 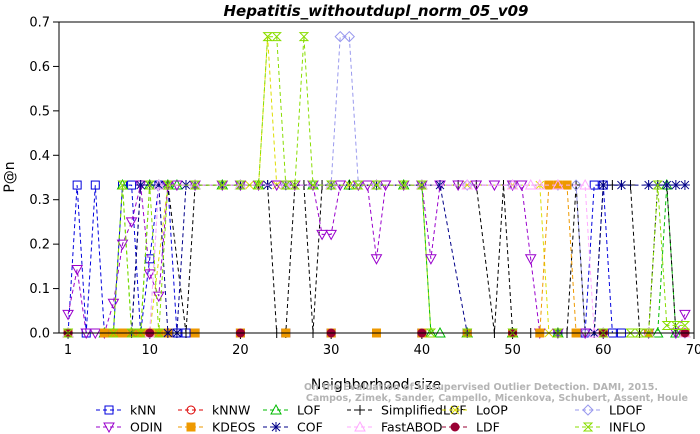 I want to click on legend-label: SimplifiedLOF, so click(x=424, y=410).